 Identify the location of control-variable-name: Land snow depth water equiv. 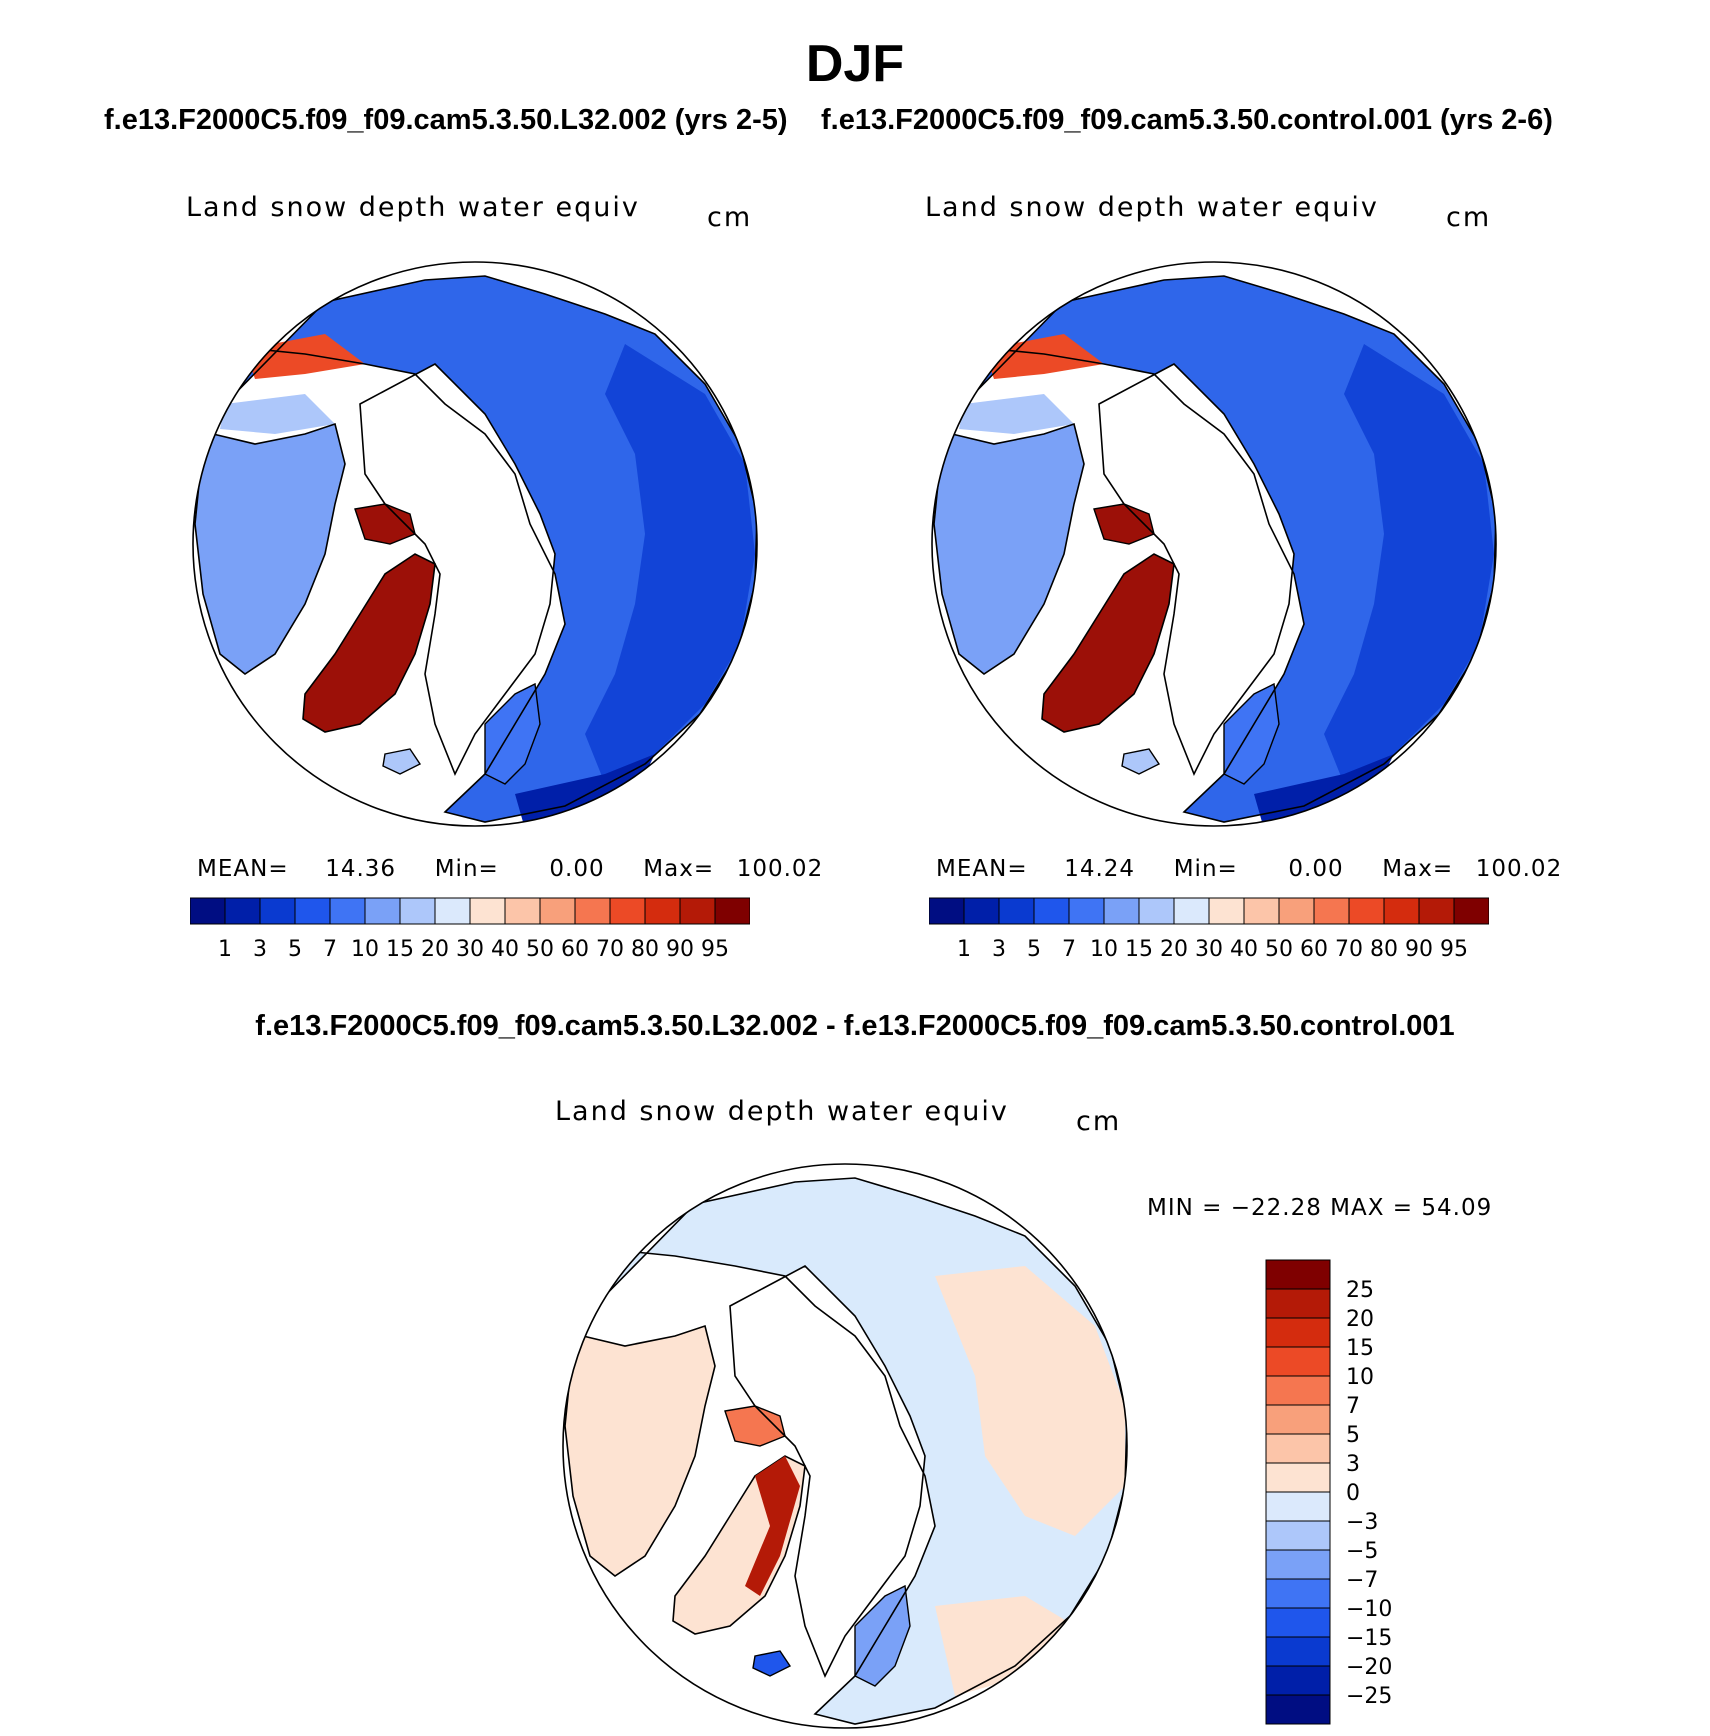
(1152, 207).